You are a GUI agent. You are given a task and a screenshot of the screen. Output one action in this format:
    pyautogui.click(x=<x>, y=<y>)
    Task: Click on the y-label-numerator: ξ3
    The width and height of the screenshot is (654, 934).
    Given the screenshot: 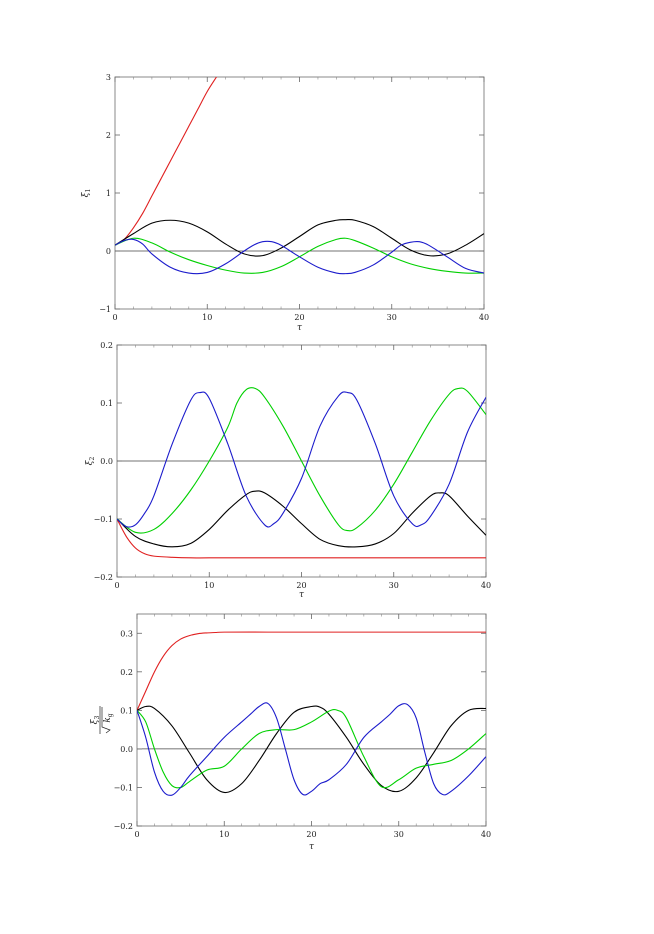 What is the action you would take?
    pyautogui.click(x=95, y=719)
    